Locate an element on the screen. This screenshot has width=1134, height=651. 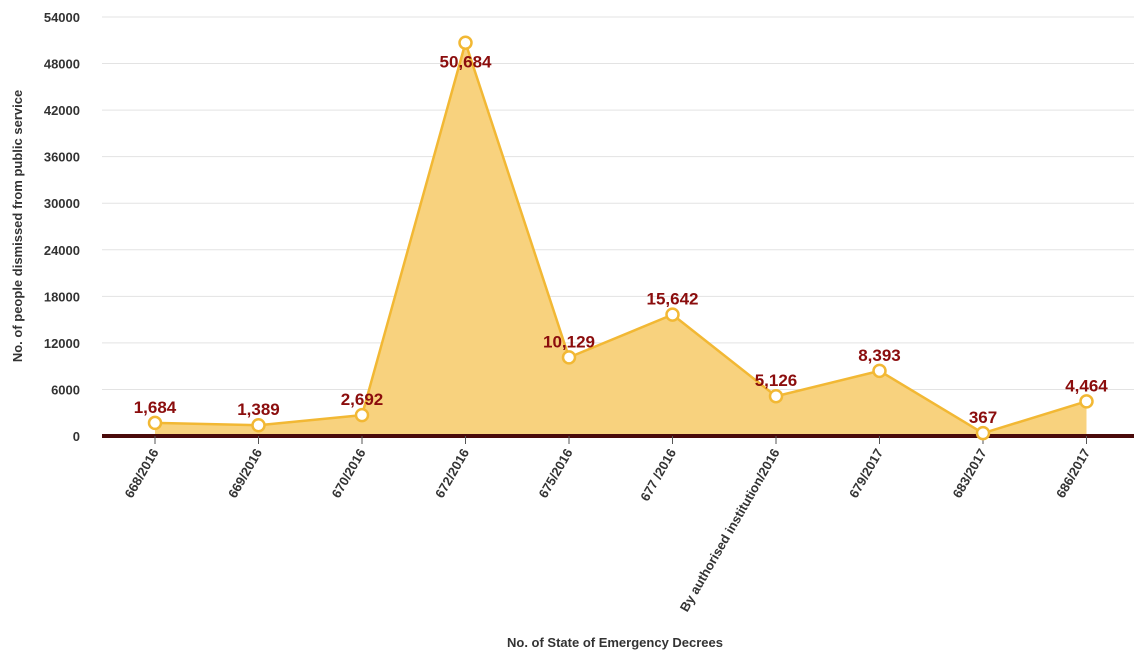
x-tick-label: 670/2016 is located at coordinates (348, 473).